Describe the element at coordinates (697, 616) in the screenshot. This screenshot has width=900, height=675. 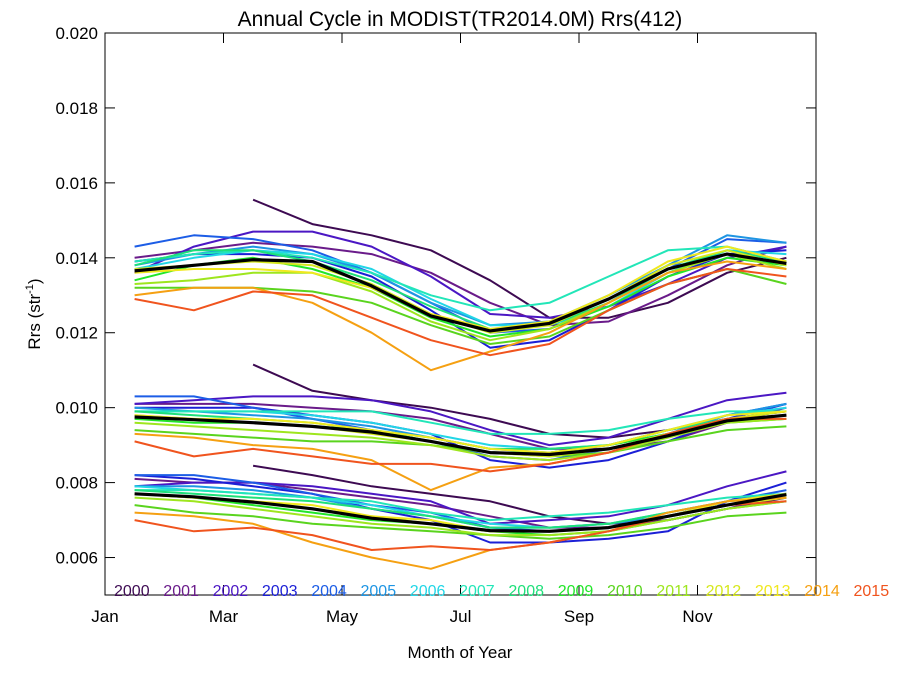
I see `x-tick-label-5: Nov` at that location.